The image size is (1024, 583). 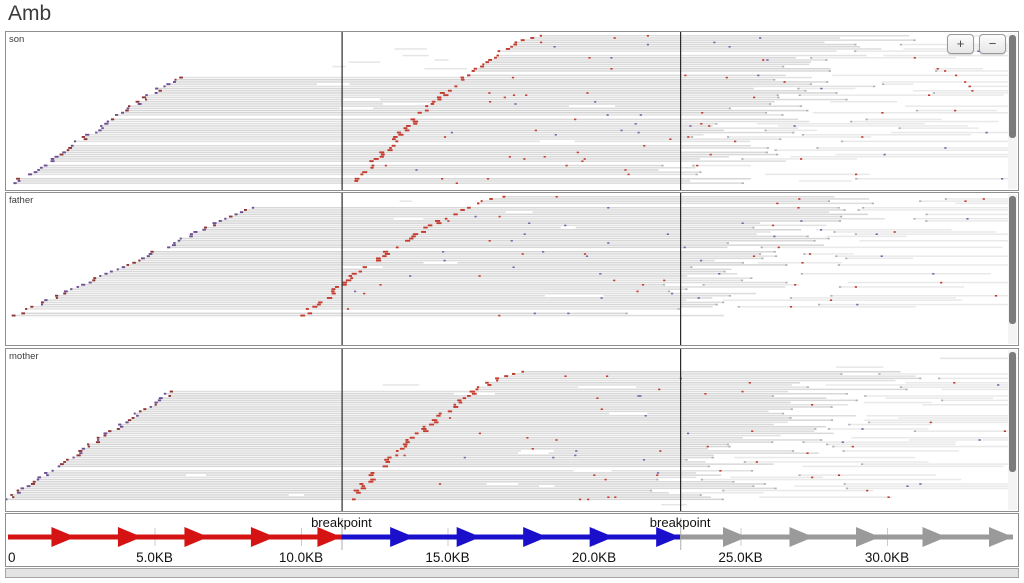 I want to click on zoom-in-button: +, so click(x=960, y=44).